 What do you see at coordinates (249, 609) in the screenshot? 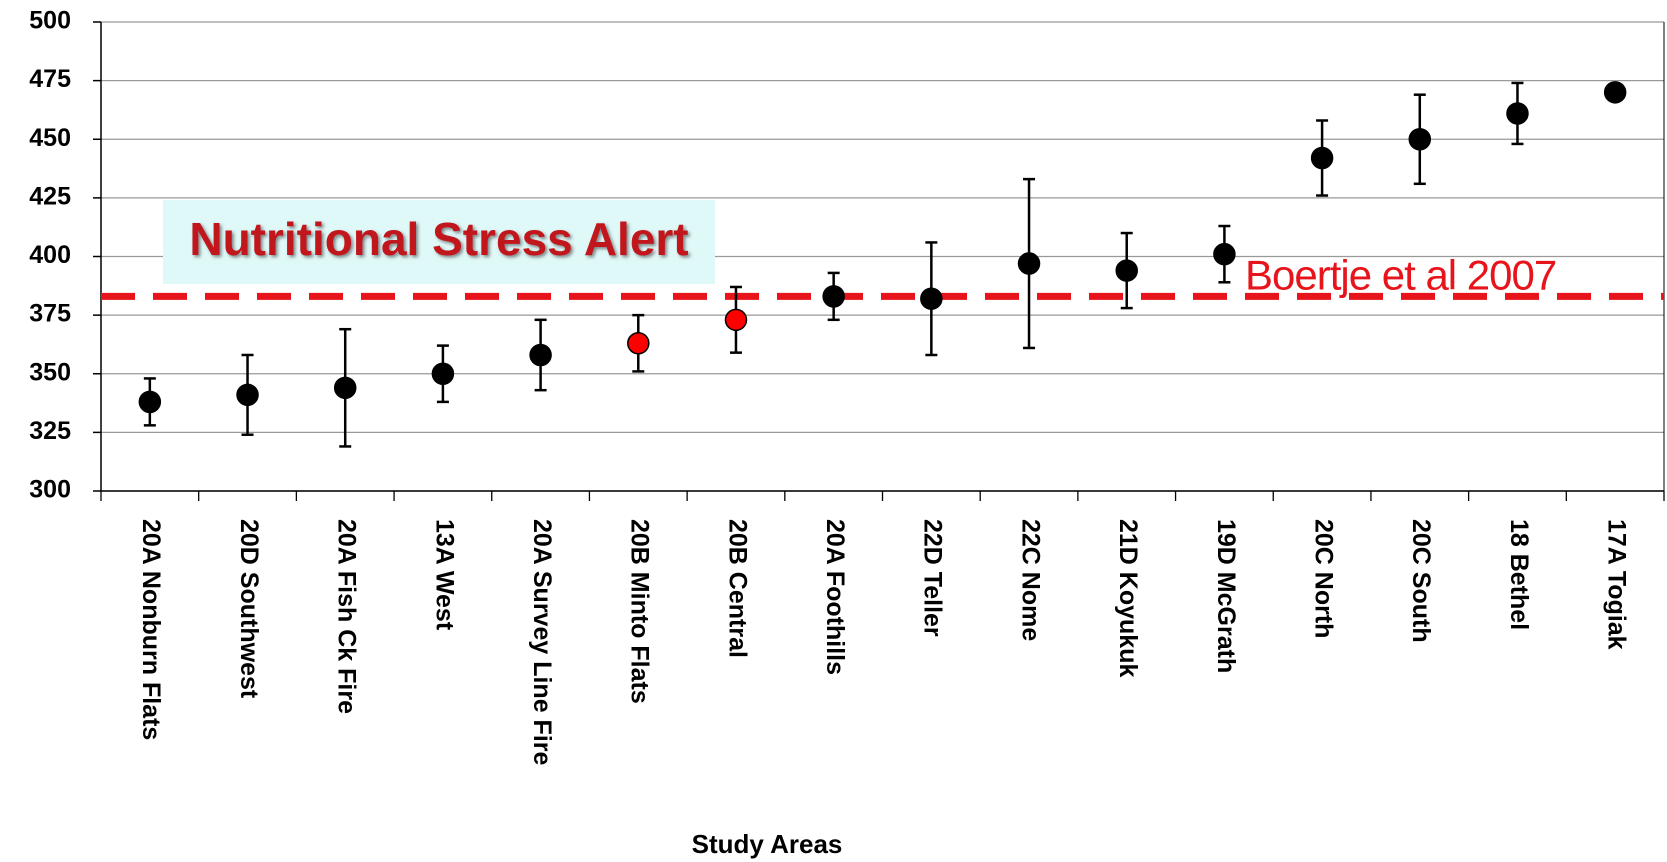
I see `x-tick-label: 20D Southwest` at bounding box center [249, 609].